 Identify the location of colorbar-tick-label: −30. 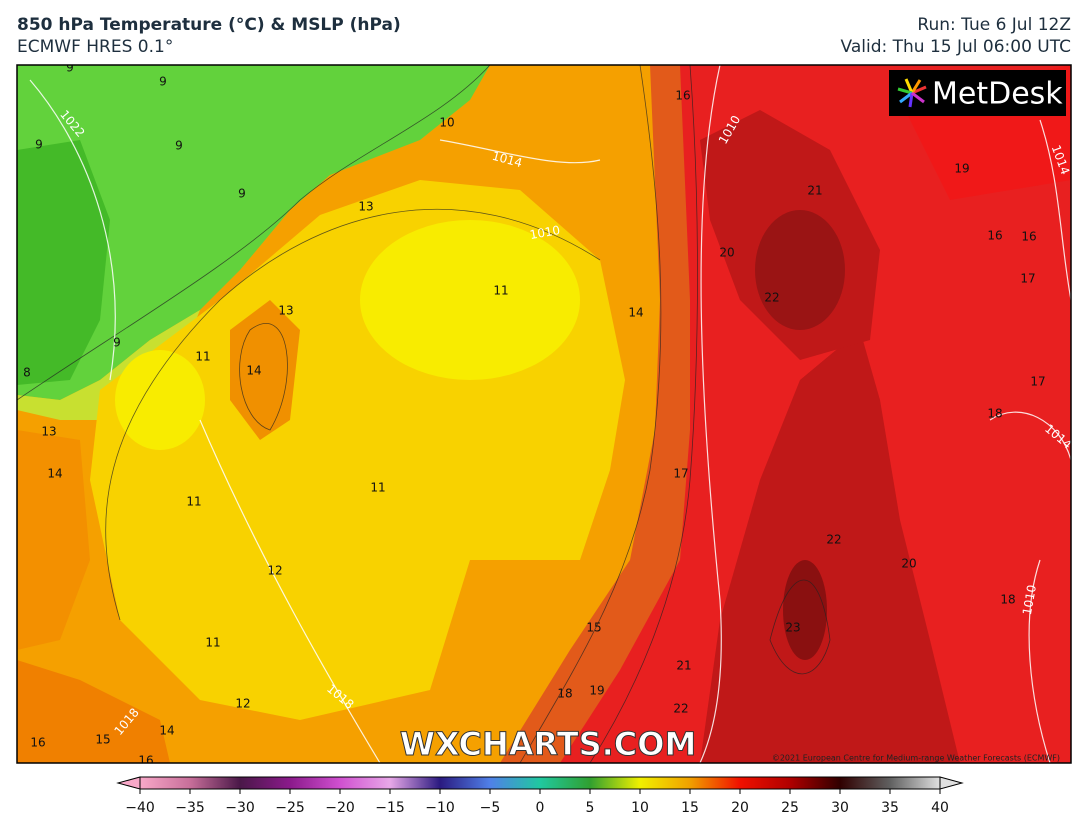
(240, 808).